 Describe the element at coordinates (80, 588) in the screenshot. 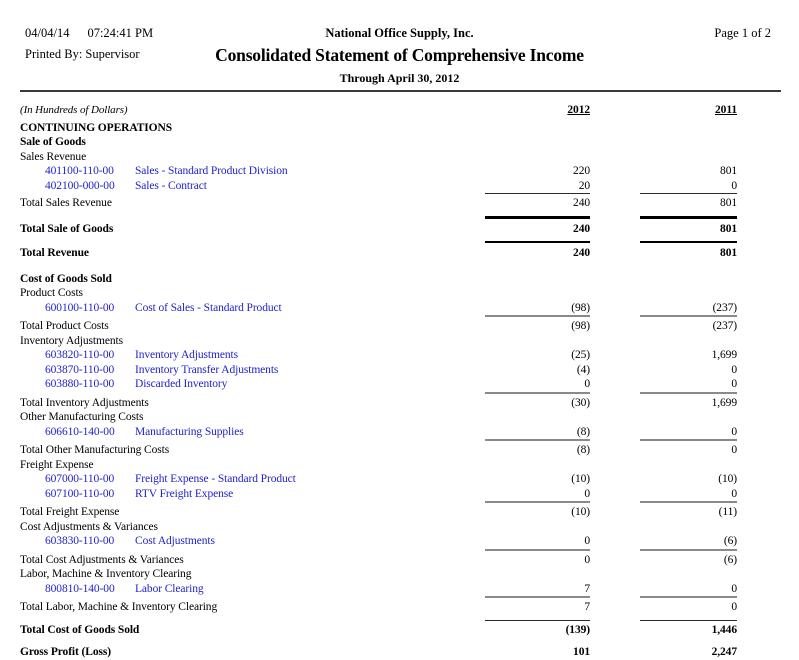

I see `account-number: 800810-140-00` at that location.